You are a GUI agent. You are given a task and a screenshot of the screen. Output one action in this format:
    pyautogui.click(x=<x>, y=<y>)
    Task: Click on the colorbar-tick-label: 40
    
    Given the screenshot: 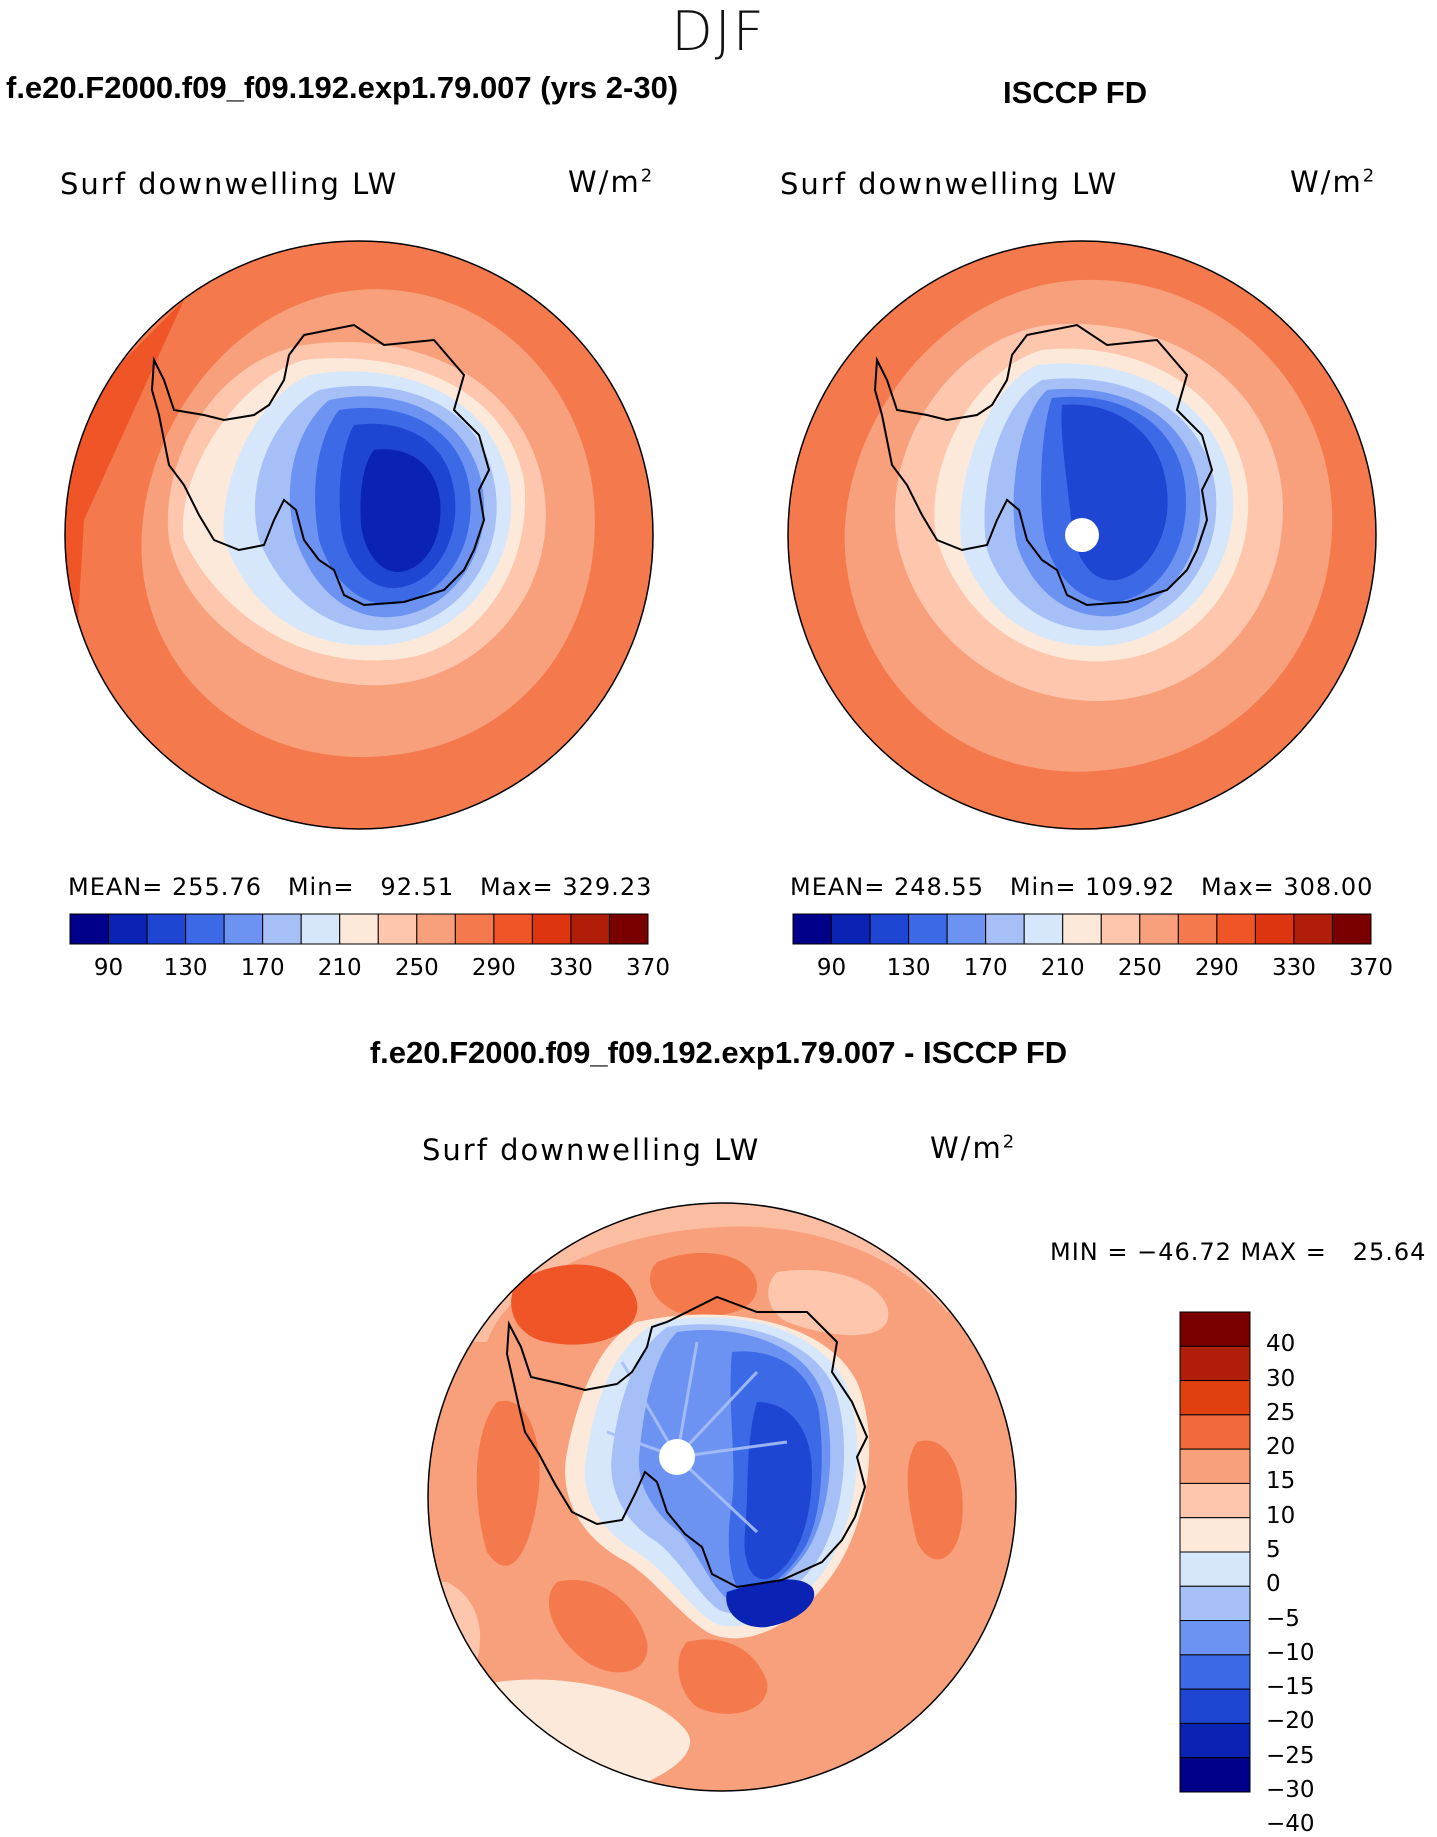 What is the action you would take?
    pyautogui.click(x=1281, y=1344)
    